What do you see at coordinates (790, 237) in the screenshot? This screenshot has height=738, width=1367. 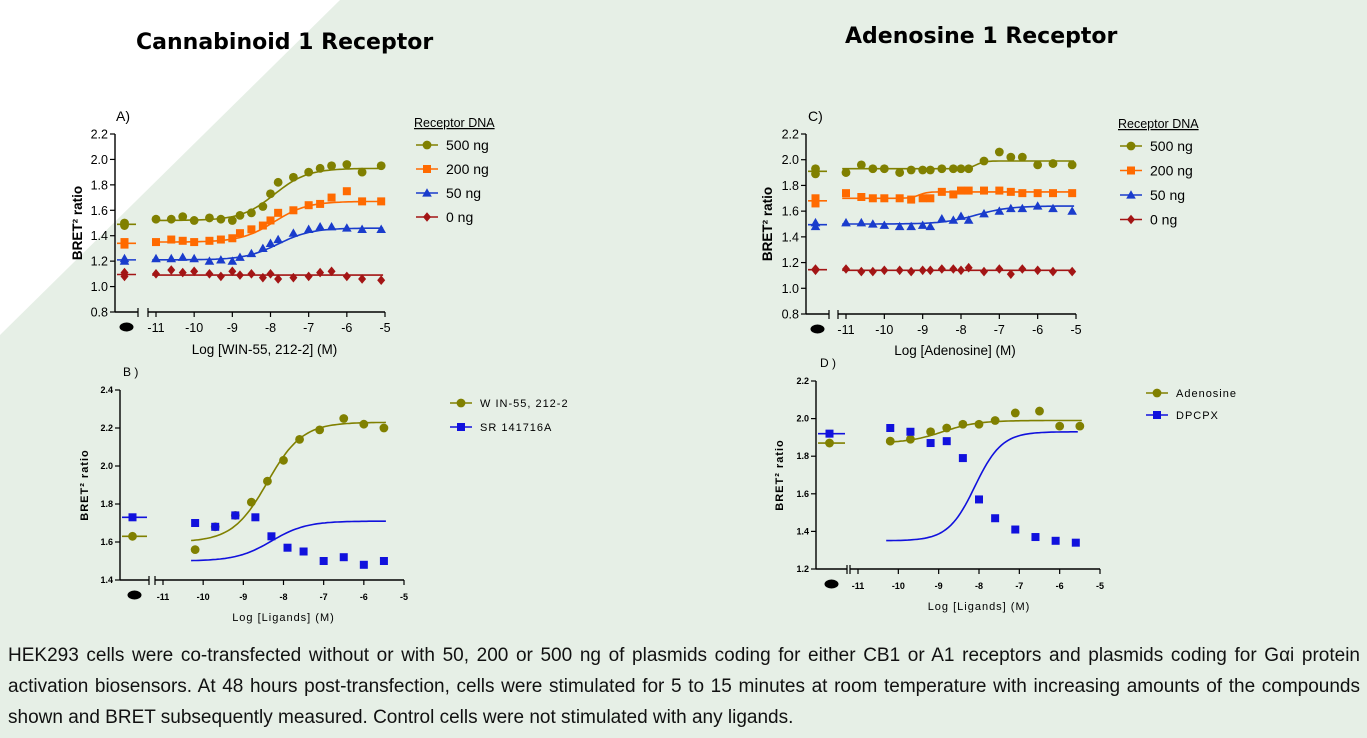 I see `y-tick-label: 1.4` at bounding box center [790, 237].